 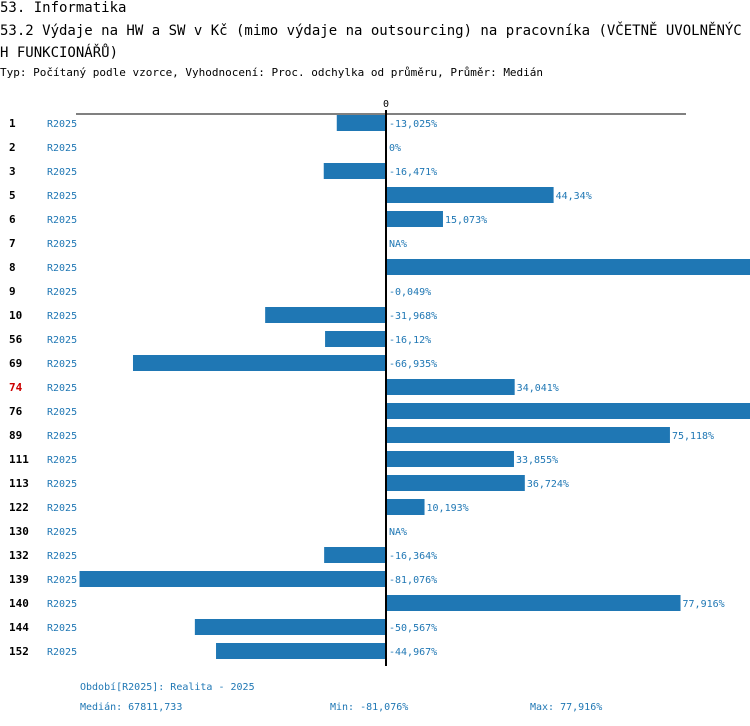 What do you see at coordinates (537, 460) in the screenshot?
I see `value-label: 33,855%` at bounding box center [537, 460].